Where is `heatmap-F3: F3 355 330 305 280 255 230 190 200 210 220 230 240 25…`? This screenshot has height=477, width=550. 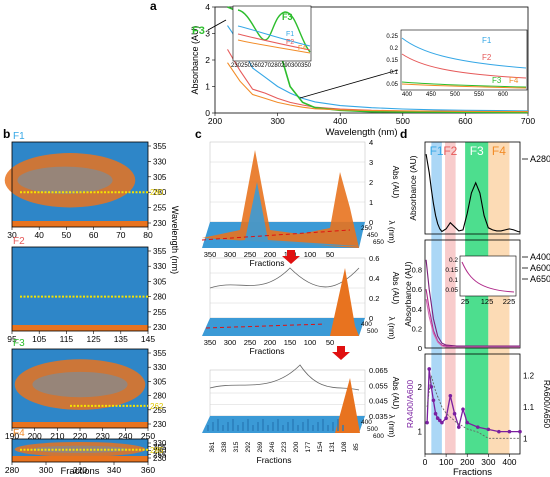
heatmap-F3: F3 355 330 305 280 255 230 190 200 210 220 230 240 25… is located at coordinates (86, 389).